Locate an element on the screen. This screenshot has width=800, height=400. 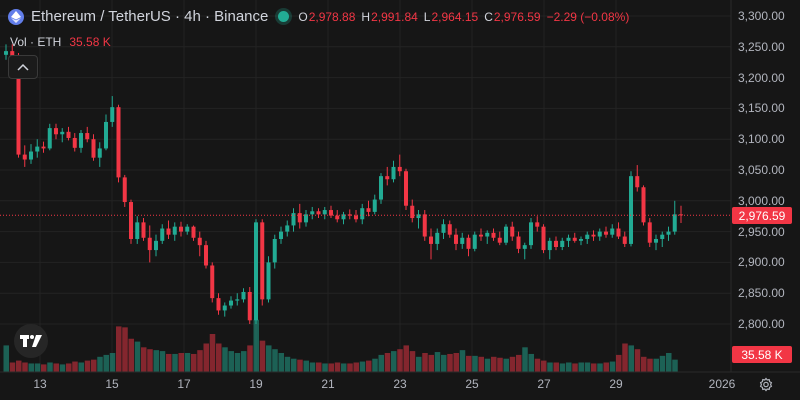
symbol-title: Ethereum / TetherUS · 4h · Binance is located at coordinates (150, 16).